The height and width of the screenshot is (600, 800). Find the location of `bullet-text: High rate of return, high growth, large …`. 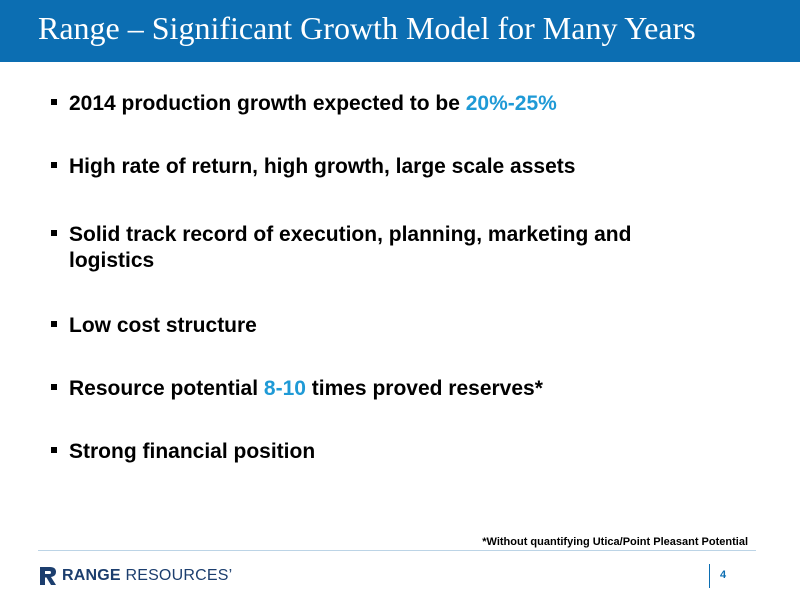

bullet-text: High rate of return, high growth, large … is located at coordinates (322, 166).